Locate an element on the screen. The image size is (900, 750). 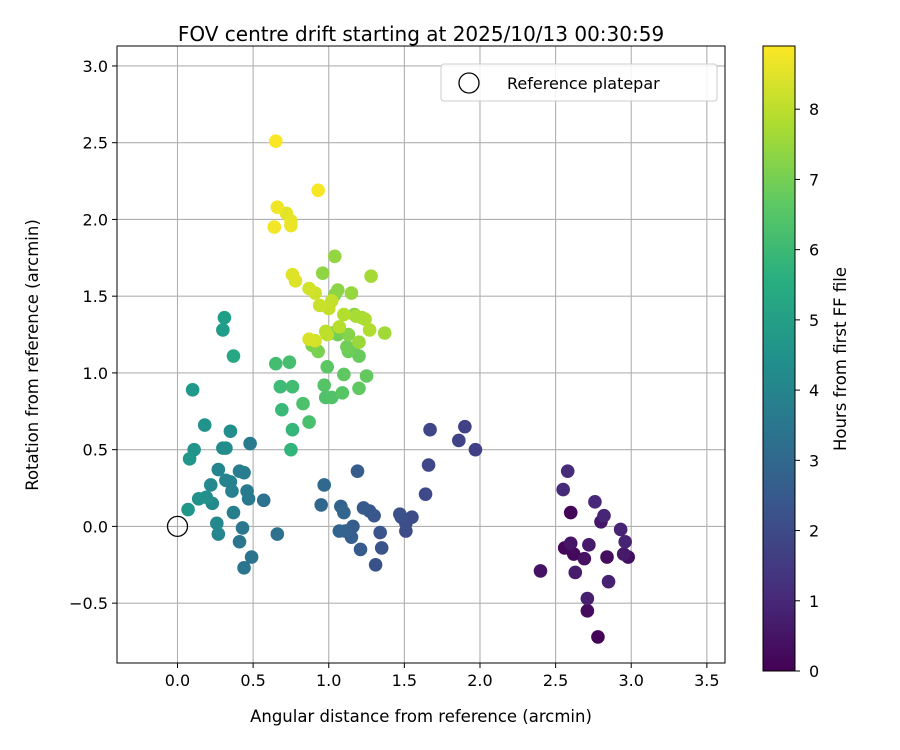
y-tick-label: −0.5 is located at coordinates (88, 603).